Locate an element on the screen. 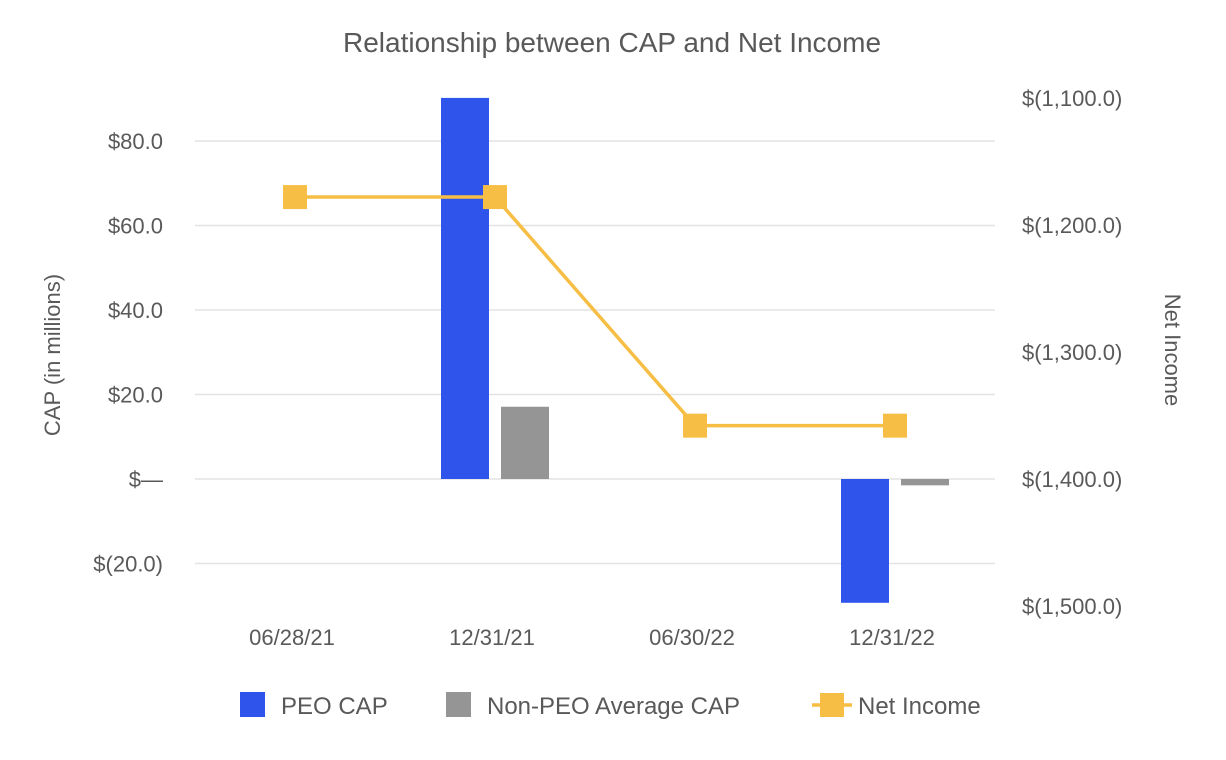  right-tick-label: $(1,200.0) is located at coordinates (1072, 225).